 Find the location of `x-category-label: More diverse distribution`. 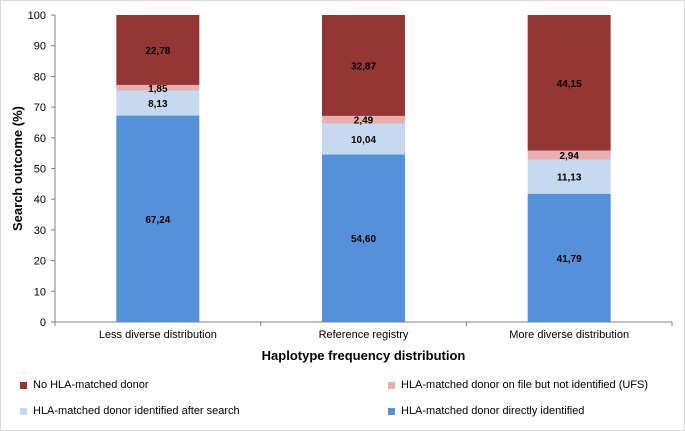

x-category-label: More diverse distribution is located at coordinates (569, 335).